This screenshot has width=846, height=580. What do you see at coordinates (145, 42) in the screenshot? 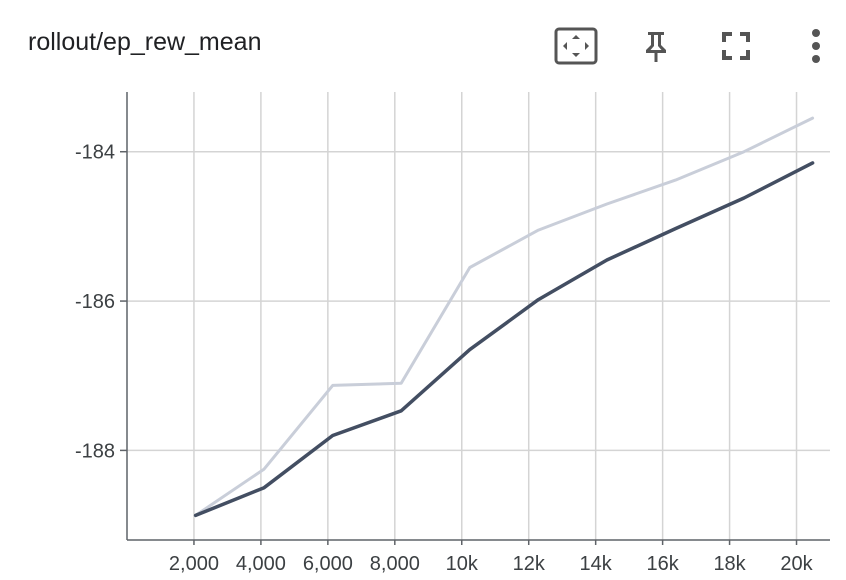
I see `chart-title: rollout/ep_rew_mean` at bounding box center [145, 42].